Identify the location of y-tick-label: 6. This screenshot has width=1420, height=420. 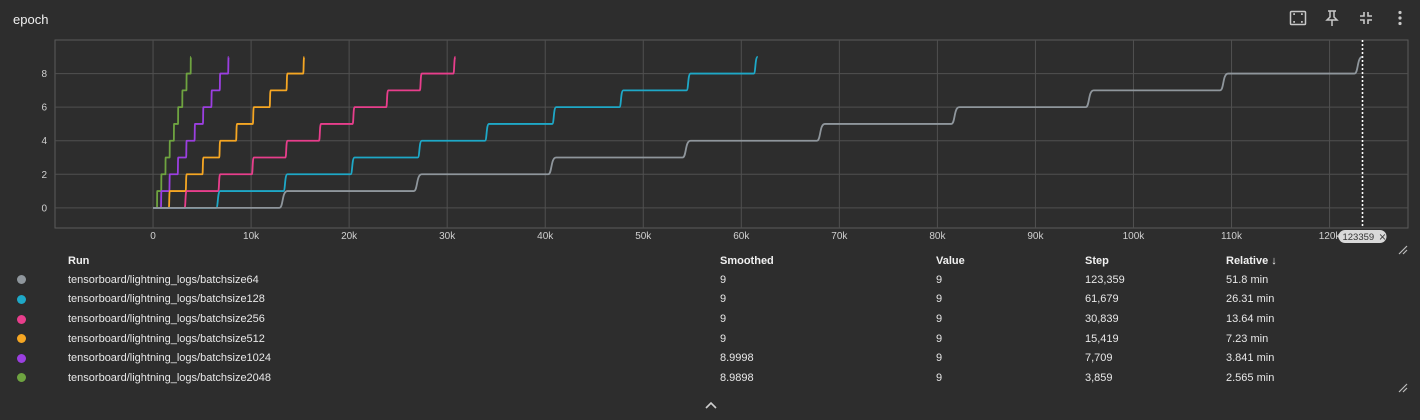
(44, 108).